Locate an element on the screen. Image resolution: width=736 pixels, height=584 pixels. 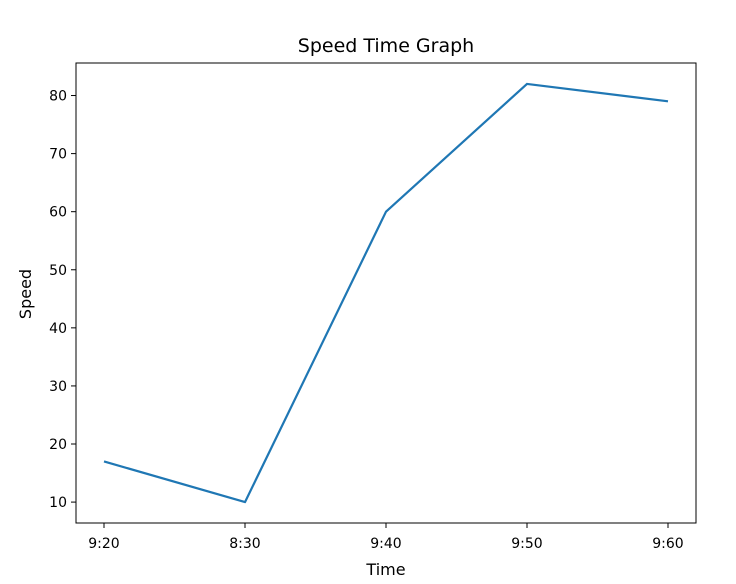
y-axis-label: Speed is located at coordinates (25, 294).